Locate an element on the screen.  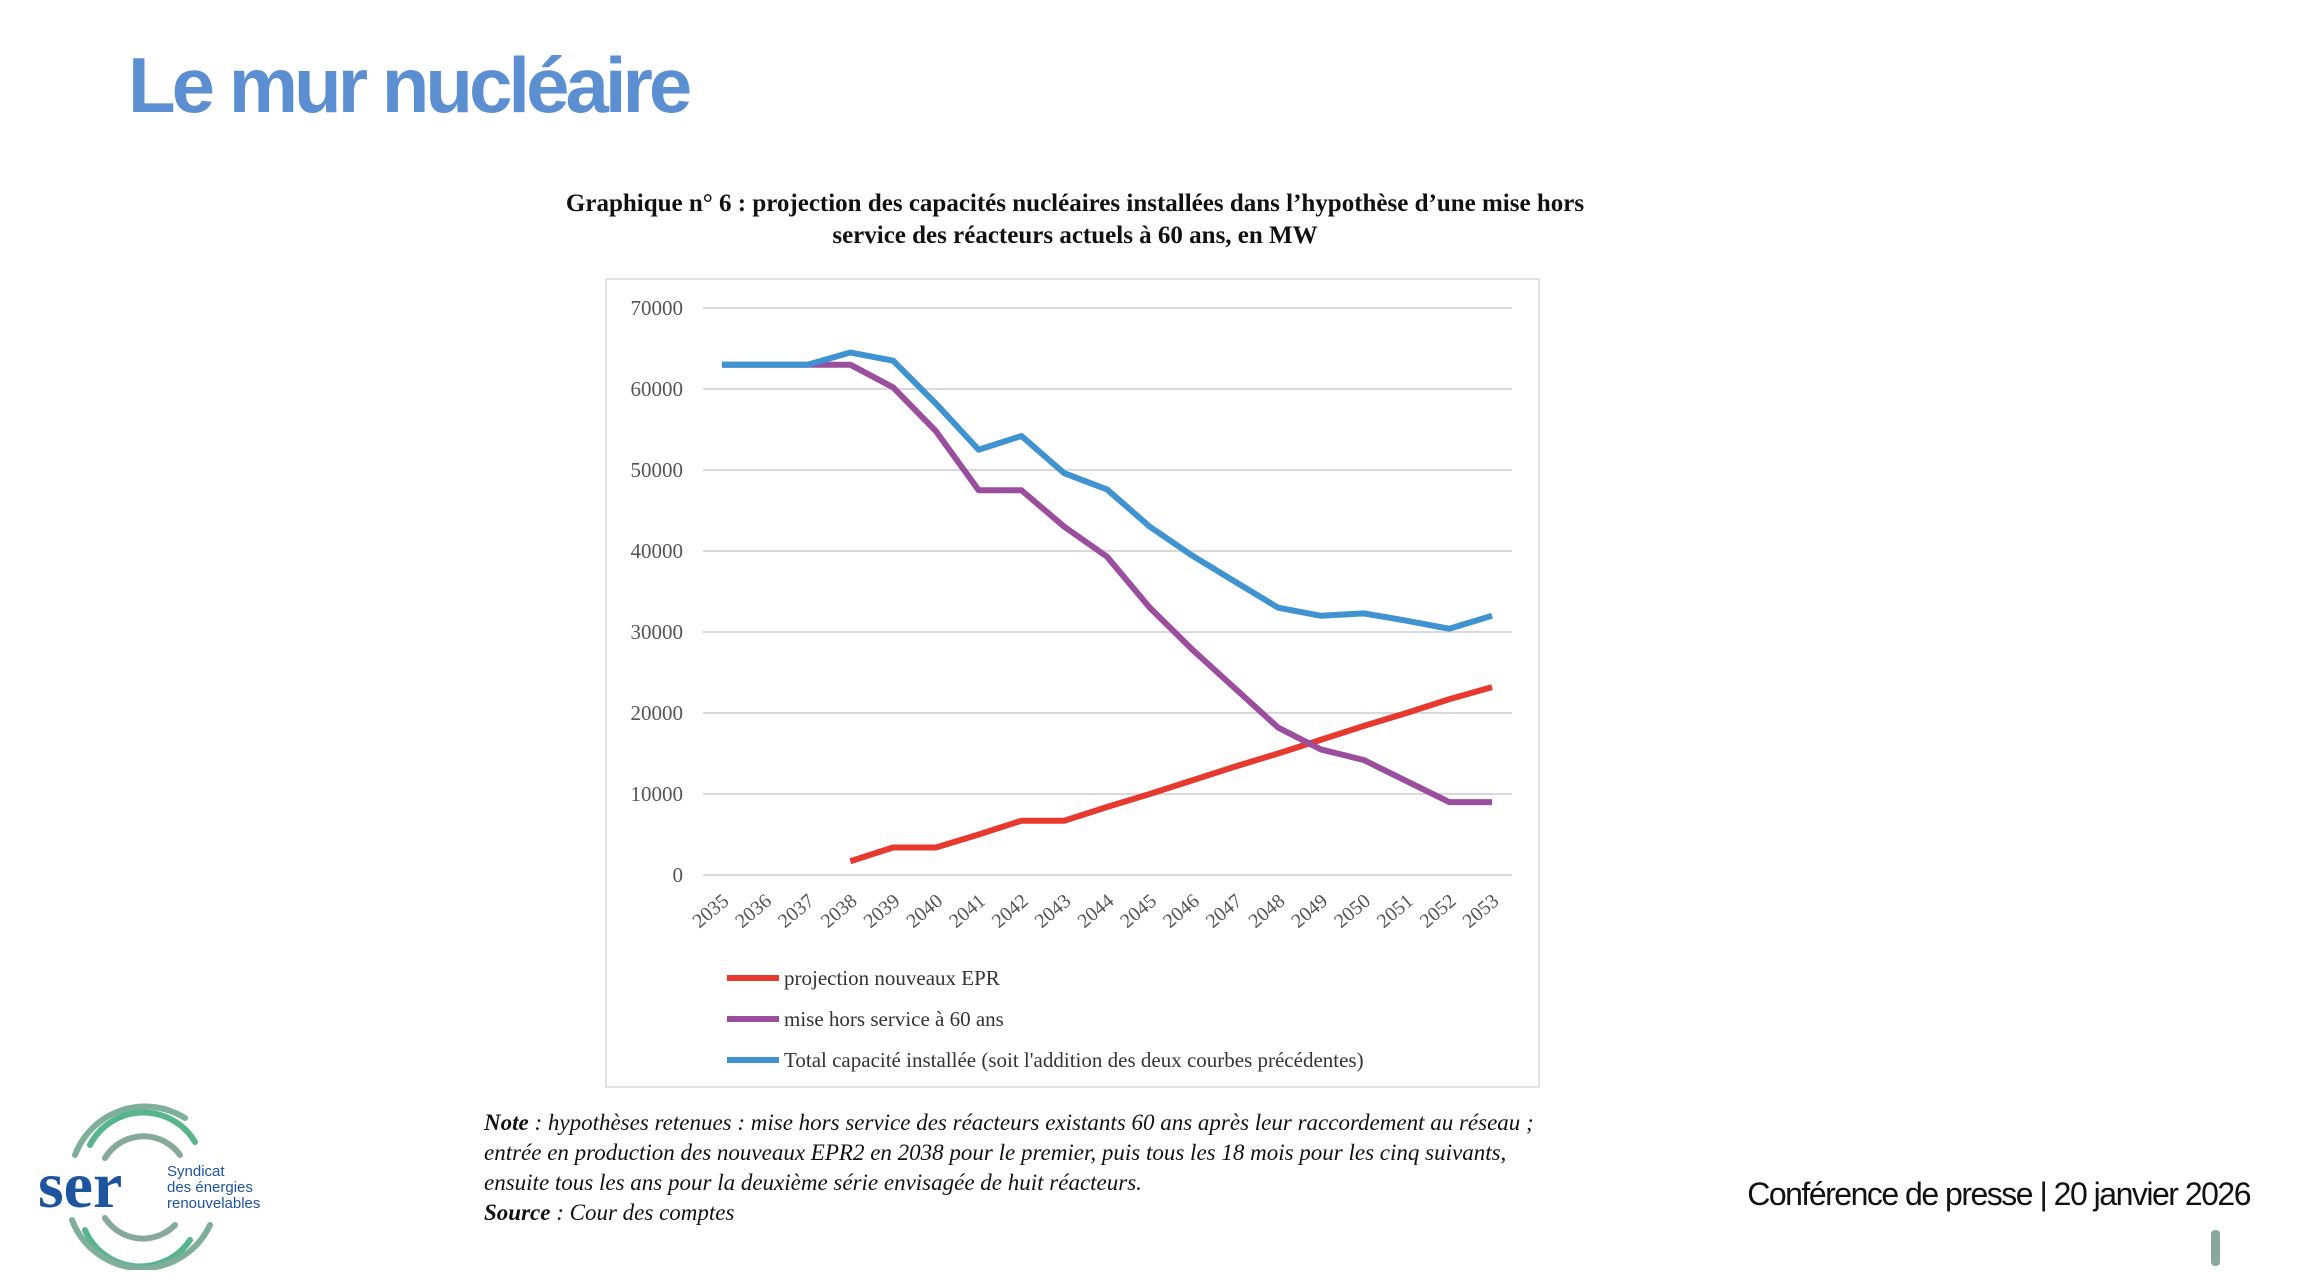
x-tick-label: 2049 is located at coordinates (1309, 911).